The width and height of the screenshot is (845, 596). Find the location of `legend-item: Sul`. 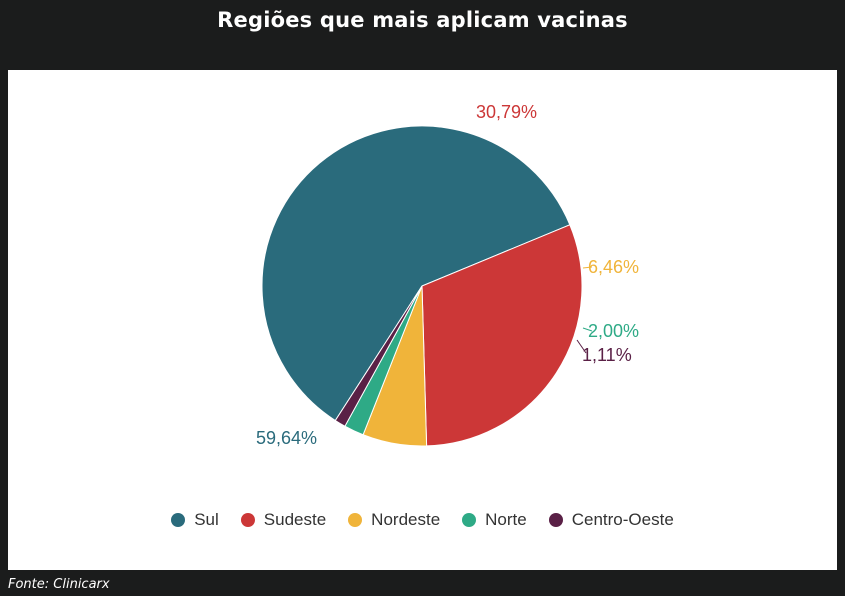

legend-item: Sul is located at coordinates (195, 520).